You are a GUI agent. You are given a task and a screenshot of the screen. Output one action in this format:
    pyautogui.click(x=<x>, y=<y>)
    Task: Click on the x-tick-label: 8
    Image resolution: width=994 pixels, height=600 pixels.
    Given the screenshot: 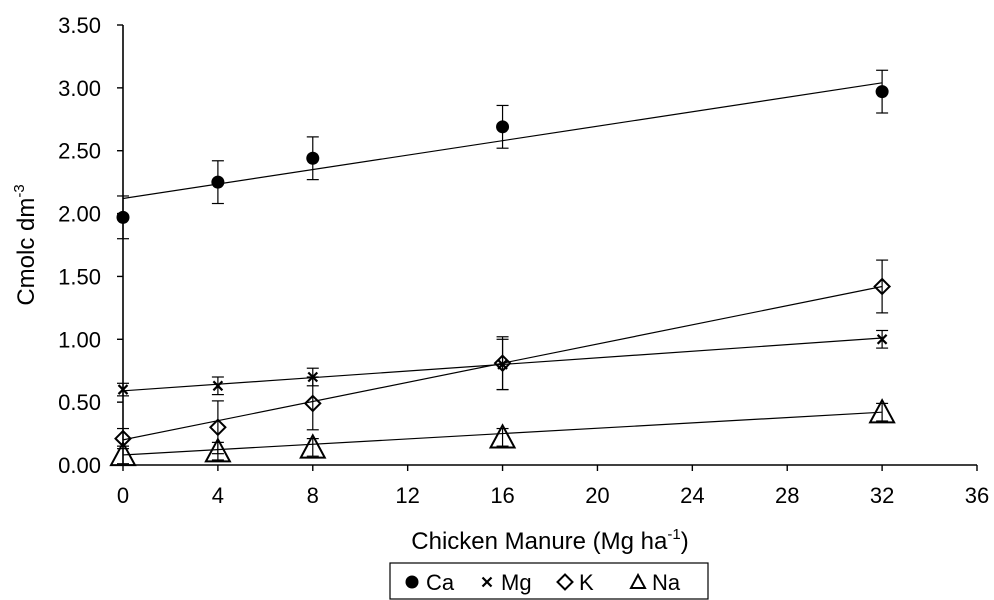 What is the action you would take?
    pyautogui.click(x=313, y=495)
    